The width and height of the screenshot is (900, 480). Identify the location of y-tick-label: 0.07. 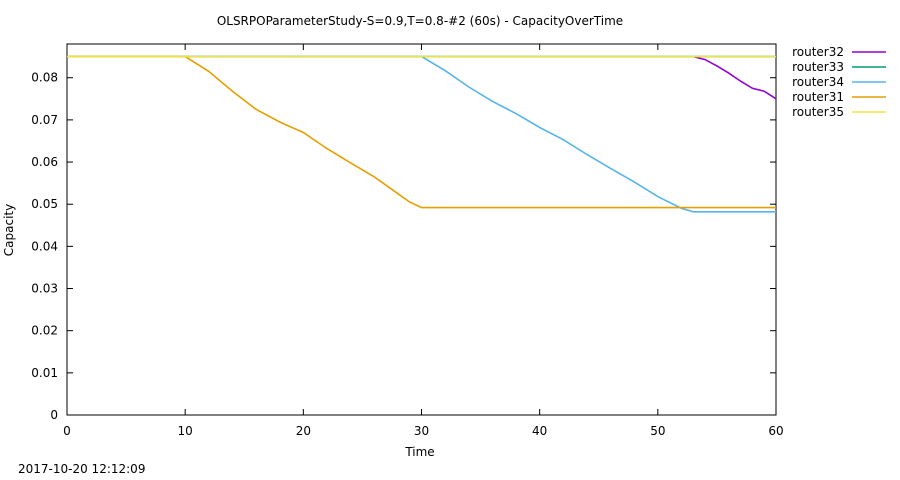
(44, 120).